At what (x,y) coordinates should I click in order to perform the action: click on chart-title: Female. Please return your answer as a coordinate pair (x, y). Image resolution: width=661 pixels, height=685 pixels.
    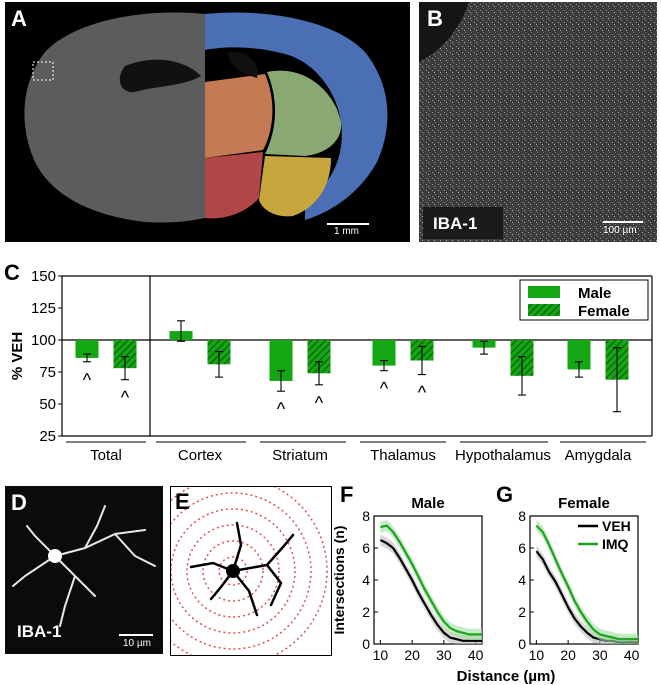
    Looking at the image, I should click on (584, 503).